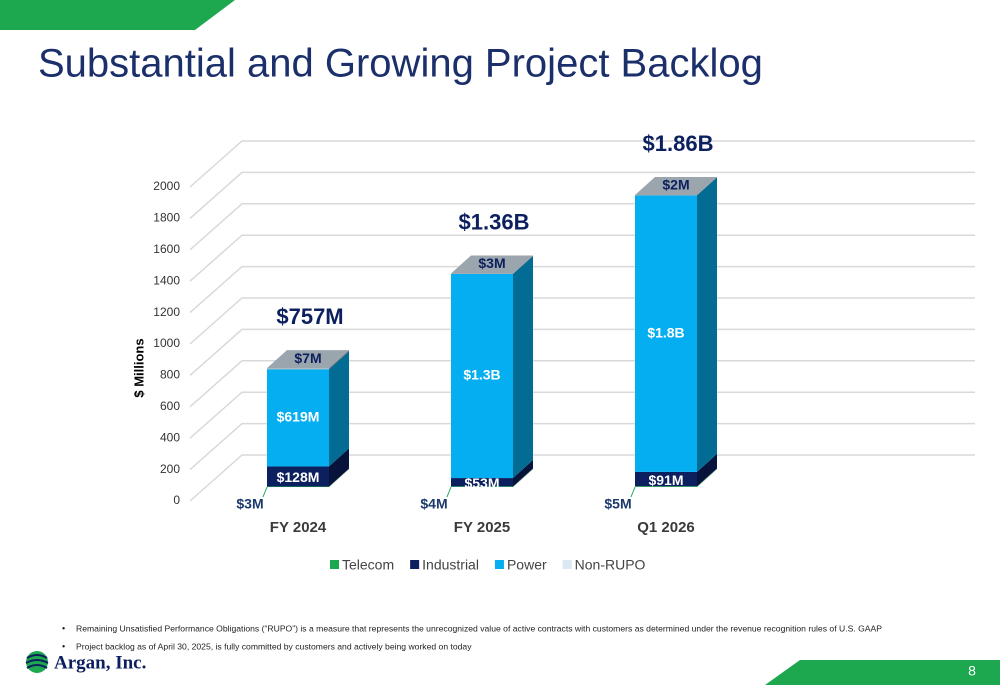 The height and width of the screenshot is (685, 1000). I want to click on x-tick-label: FY 2024, so click(298, 527).